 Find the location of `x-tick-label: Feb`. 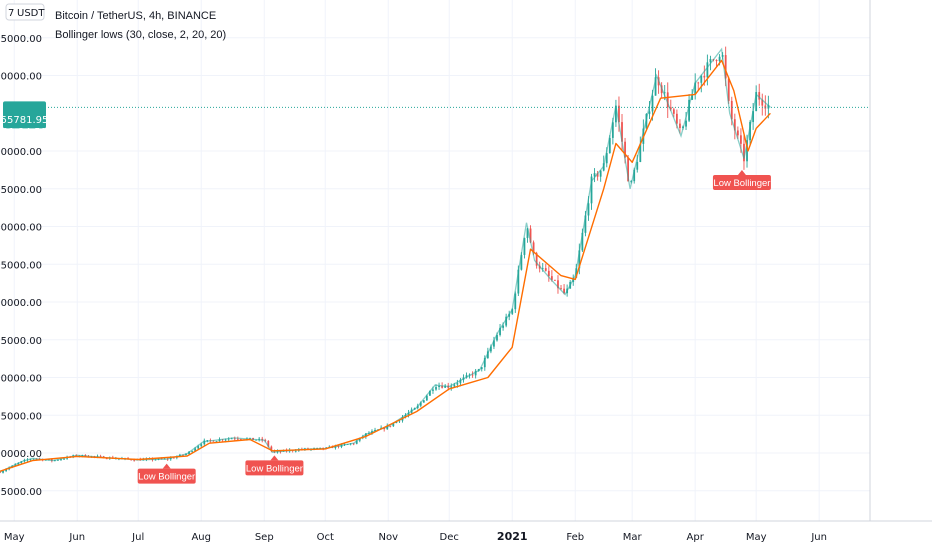

x-tick-label: Feb is located at coordinates (575, 537).